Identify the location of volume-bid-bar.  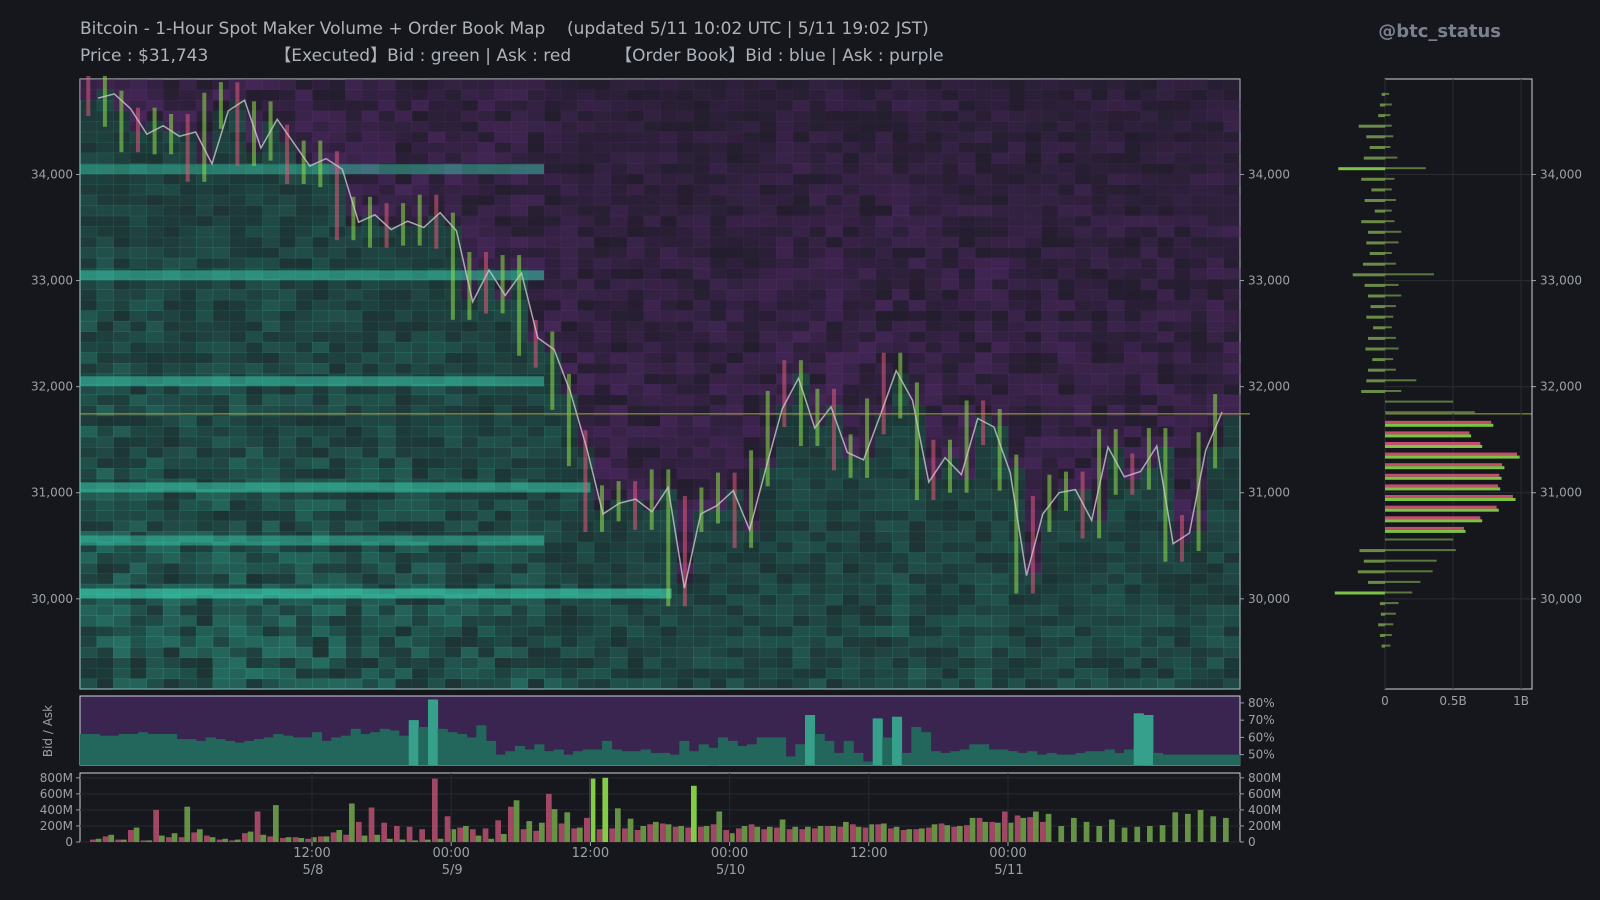
(440, 840).